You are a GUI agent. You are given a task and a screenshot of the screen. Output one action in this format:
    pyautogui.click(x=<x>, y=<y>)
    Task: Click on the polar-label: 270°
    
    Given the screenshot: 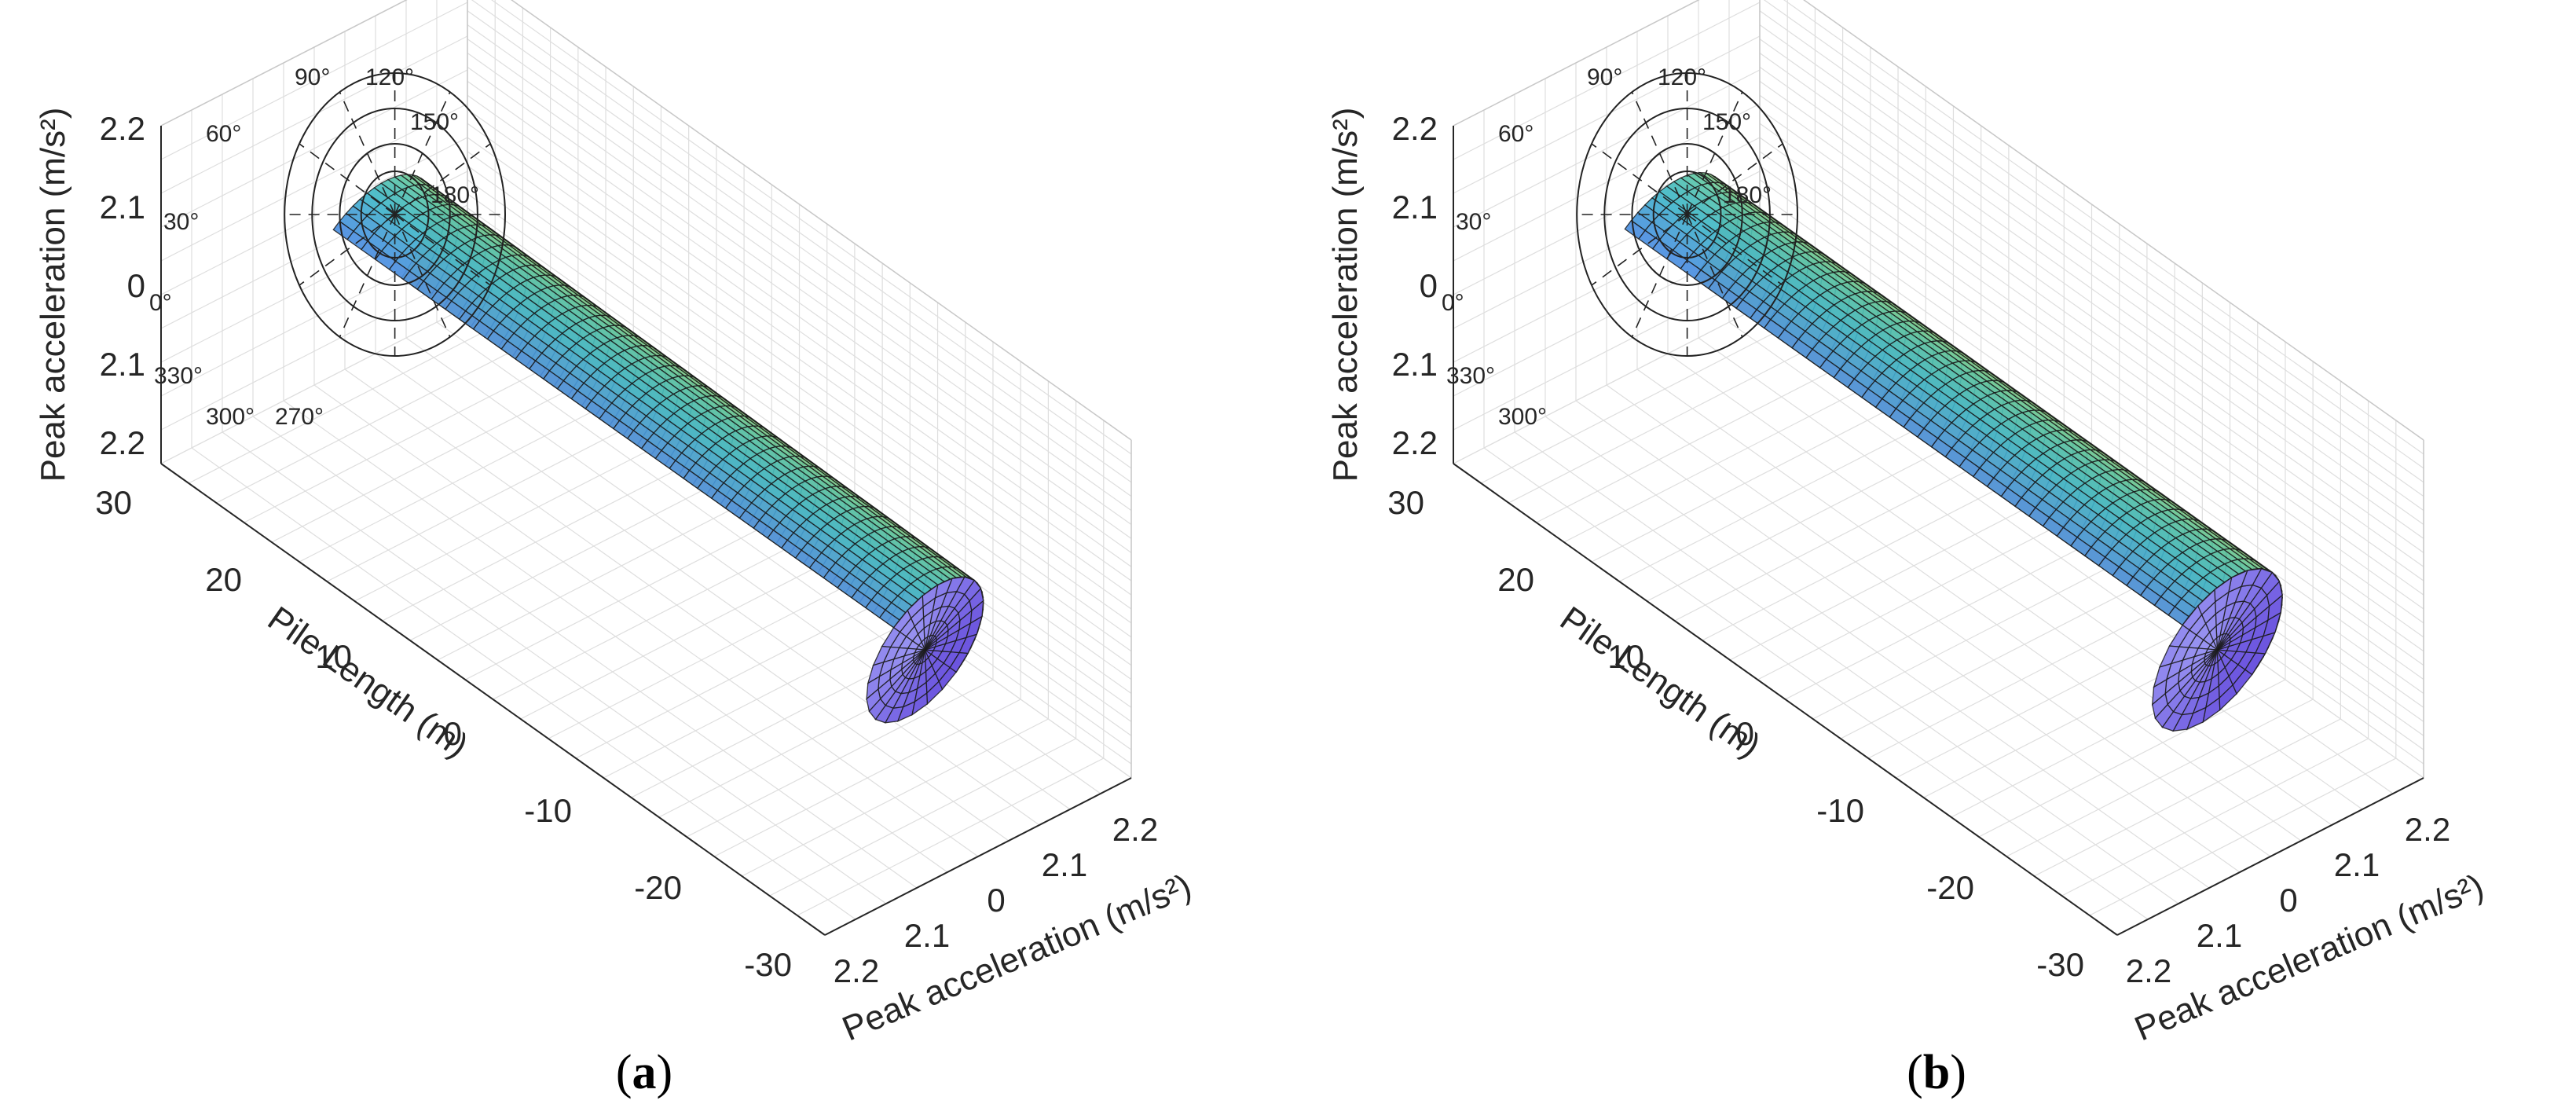 What is the action you would take?
    pyautogui.click(x=299, y=417)
    